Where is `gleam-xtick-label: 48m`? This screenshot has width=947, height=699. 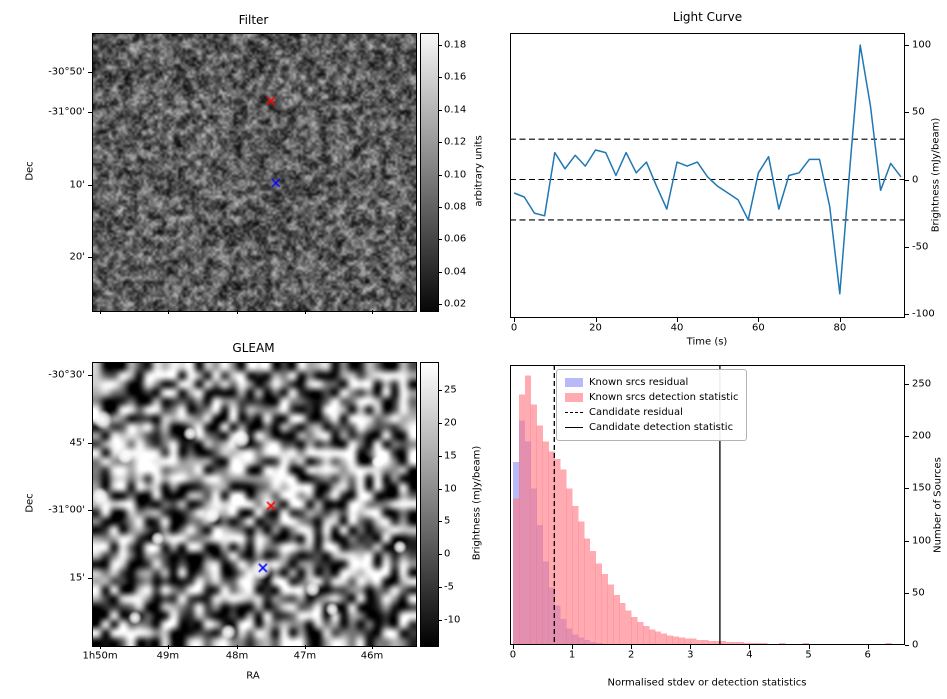
gleam-xtick-label: 48m is located at coordinates (237, 656).